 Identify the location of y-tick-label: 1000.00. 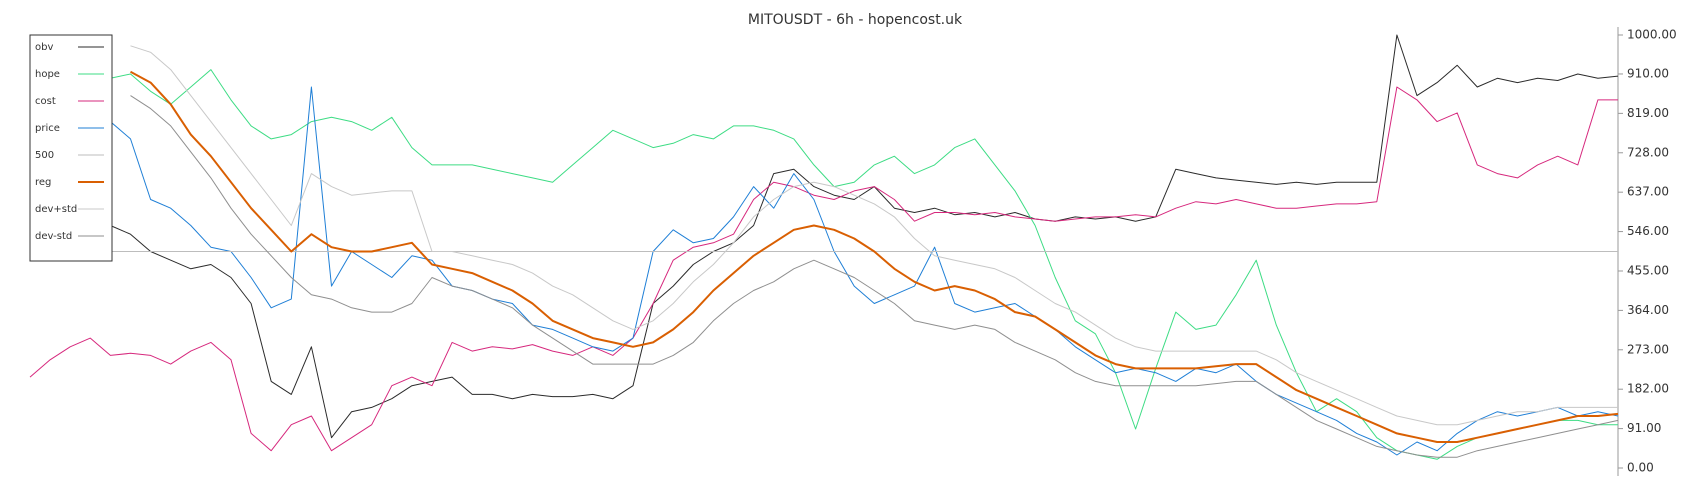
(1652, 35).